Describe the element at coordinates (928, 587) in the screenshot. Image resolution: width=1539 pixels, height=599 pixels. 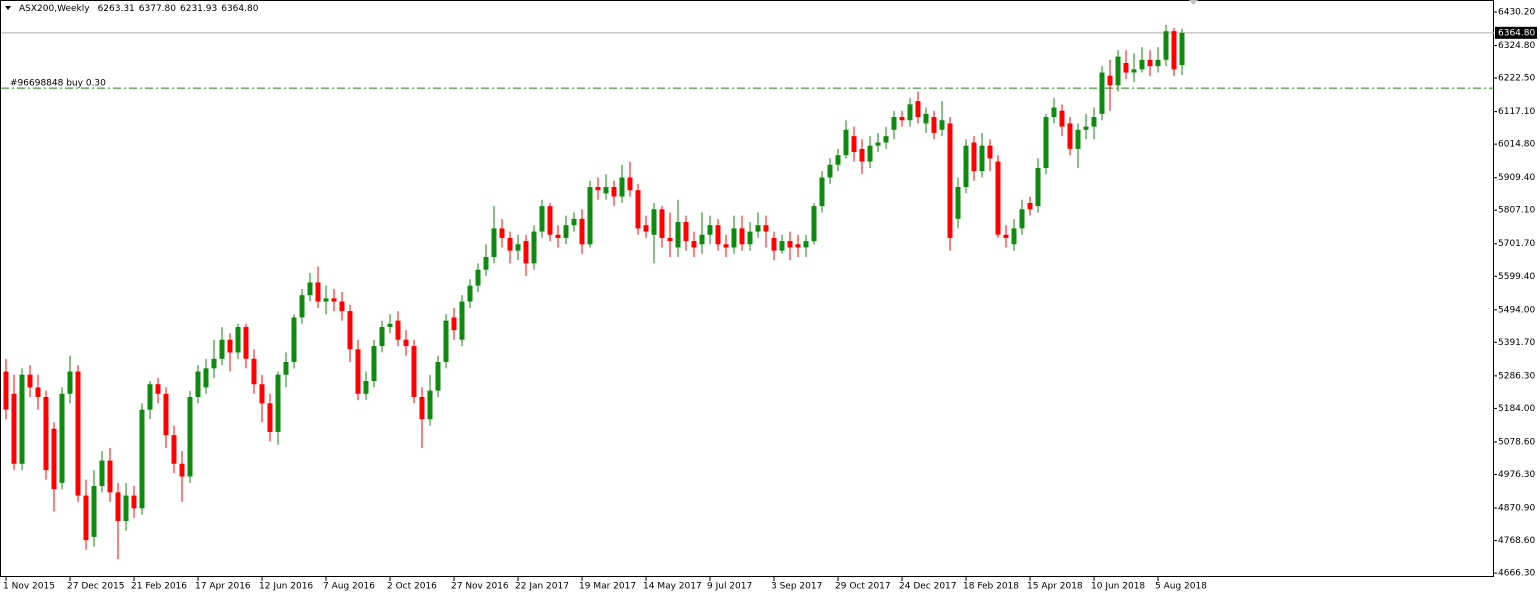
I see `x-tick-label: 24 Dec 2017` at that location.